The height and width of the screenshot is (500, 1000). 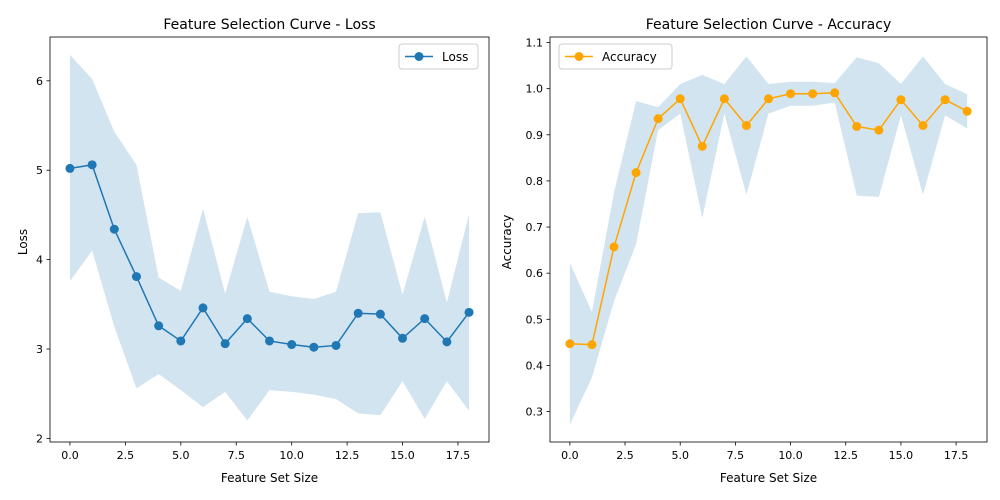 I want to click on loss-x-tick-label: 10.0, so click(x=291, y=455).